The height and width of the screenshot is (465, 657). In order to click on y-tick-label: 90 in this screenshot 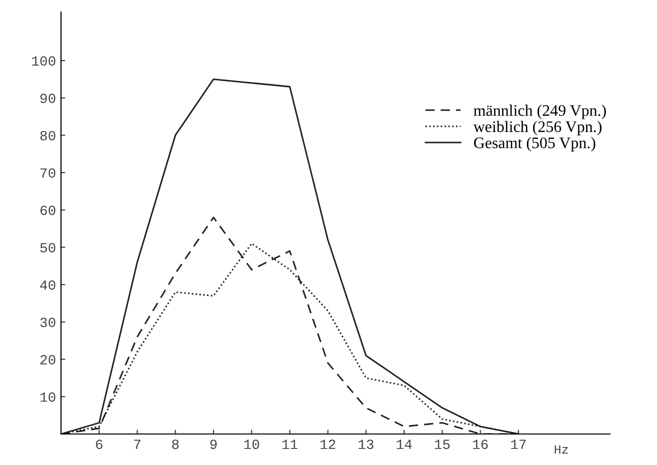, I will do `click(48, 99)`.